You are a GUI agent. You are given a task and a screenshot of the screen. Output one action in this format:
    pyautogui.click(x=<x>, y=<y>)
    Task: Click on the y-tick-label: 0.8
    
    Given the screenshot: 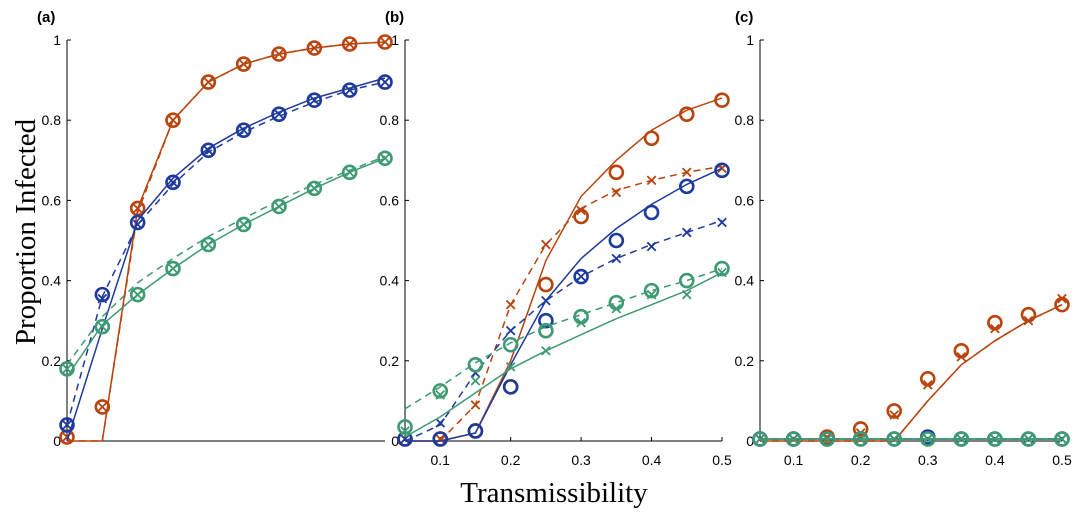 What is the action you would take?
    pyautogui.click(x=745, y=120)
    